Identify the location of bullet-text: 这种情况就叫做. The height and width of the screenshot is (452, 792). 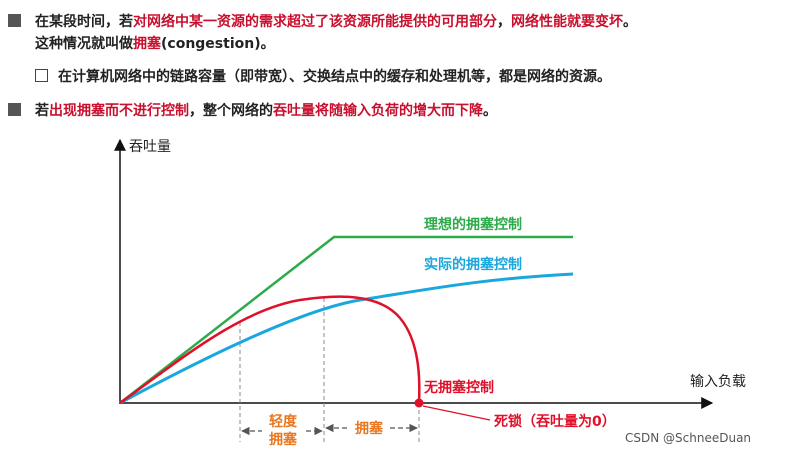
(84, 44).